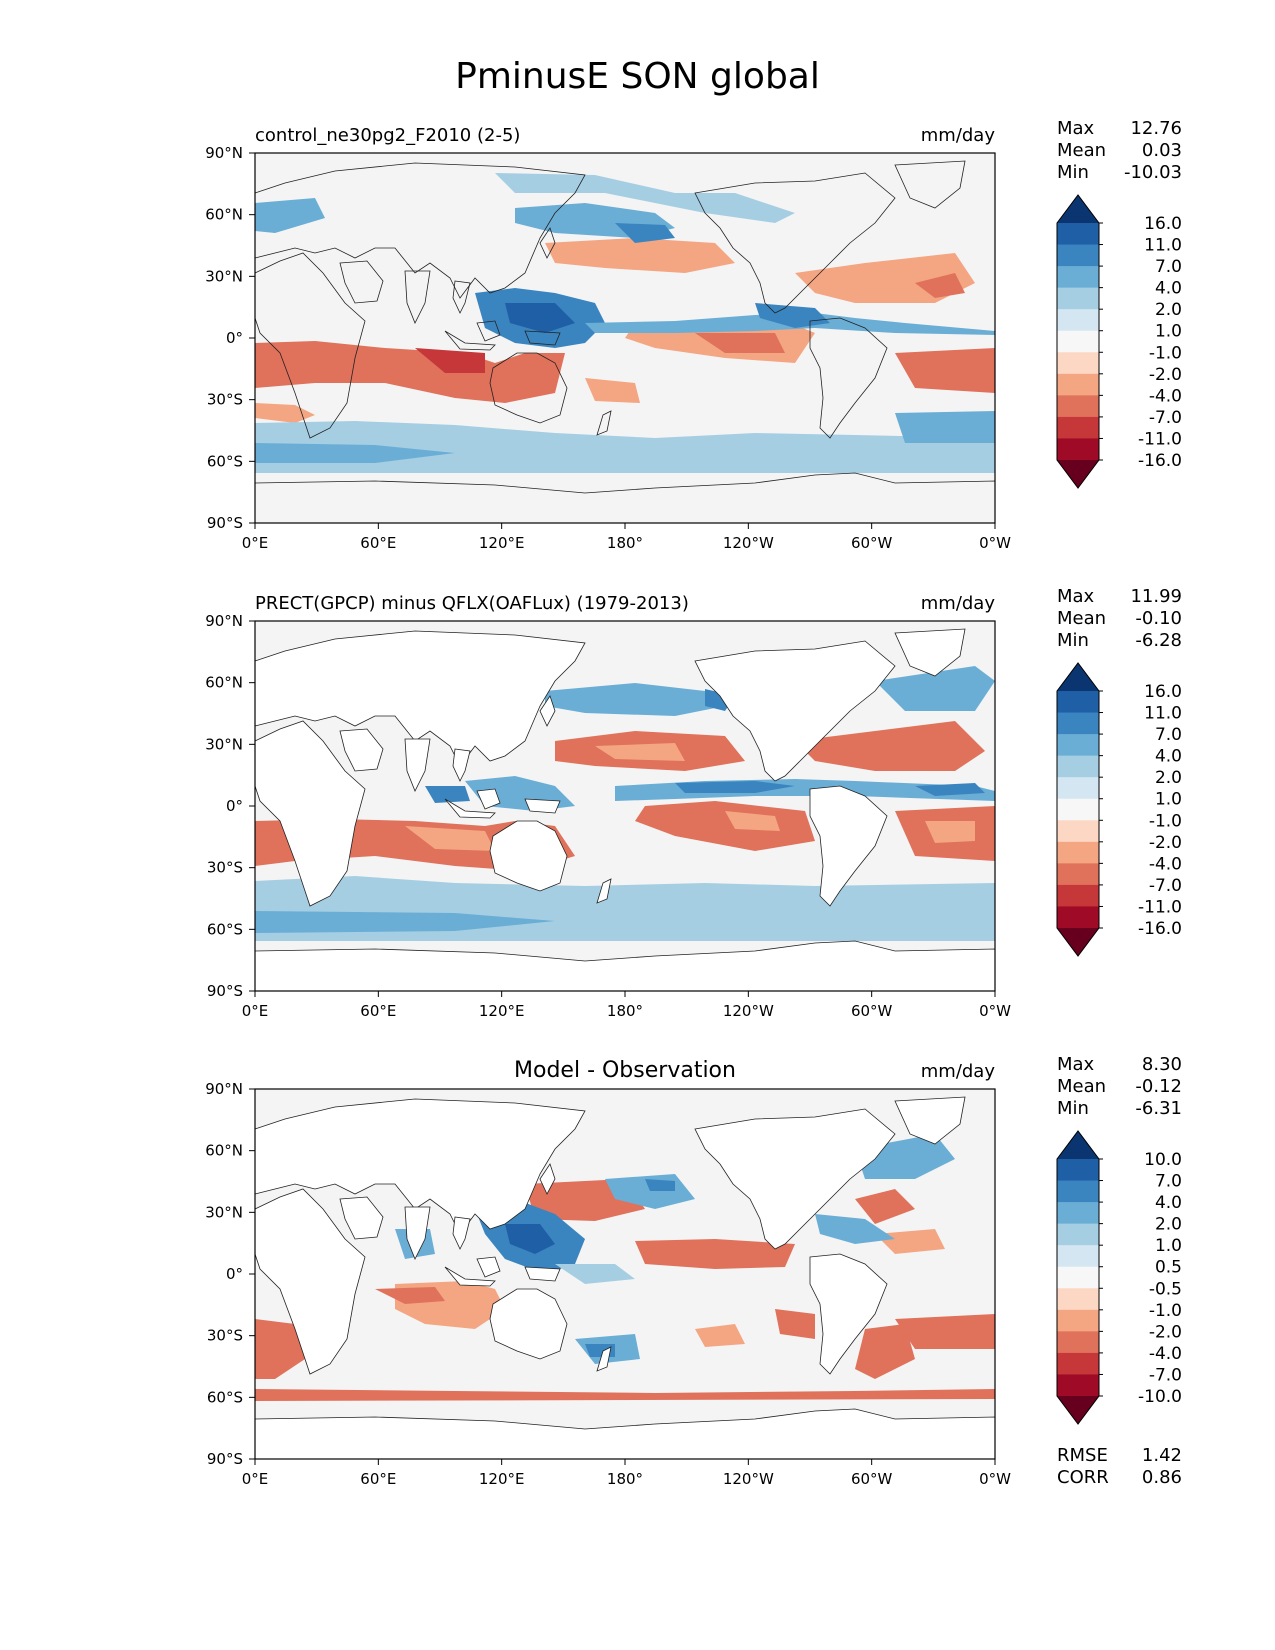  Describe the element at coordinates (637, 76) in the screenshot. I see `figure-title: PminusE SON global` at that location.